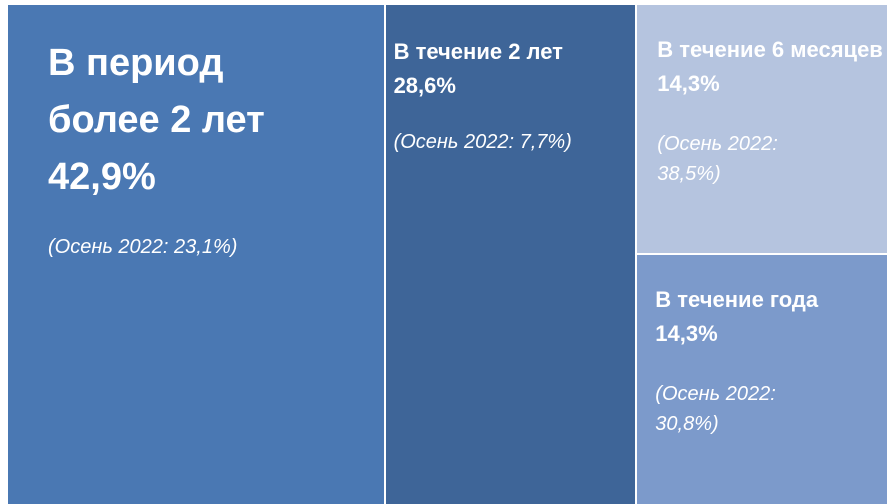 Image resolution: width=889 pixels, height=504 pixels. What do you see at coordinates (737, 299) in the screenshot?
I see `tile-name: В течение года` at bounding box center [737, 299].